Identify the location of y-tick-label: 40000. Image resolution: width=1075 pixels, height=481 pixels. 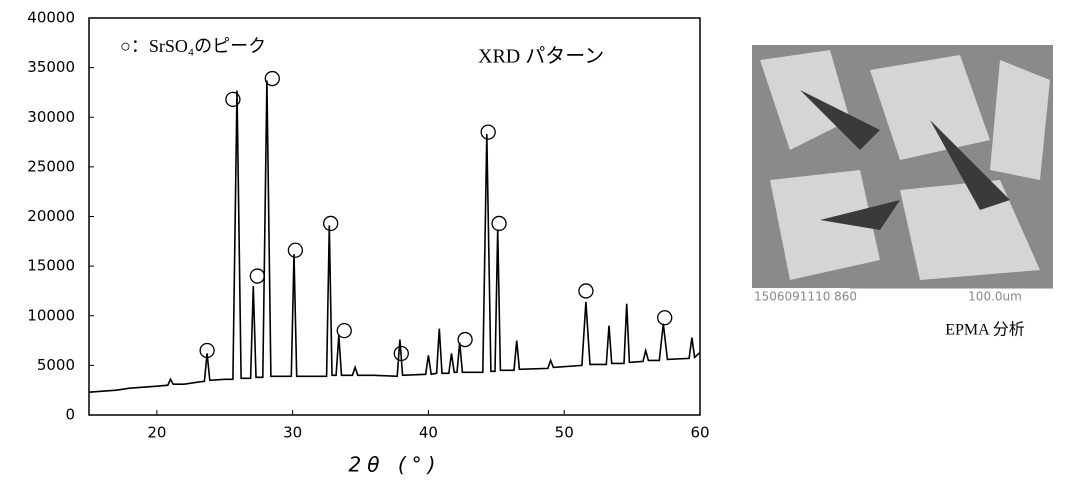
(51, 18).